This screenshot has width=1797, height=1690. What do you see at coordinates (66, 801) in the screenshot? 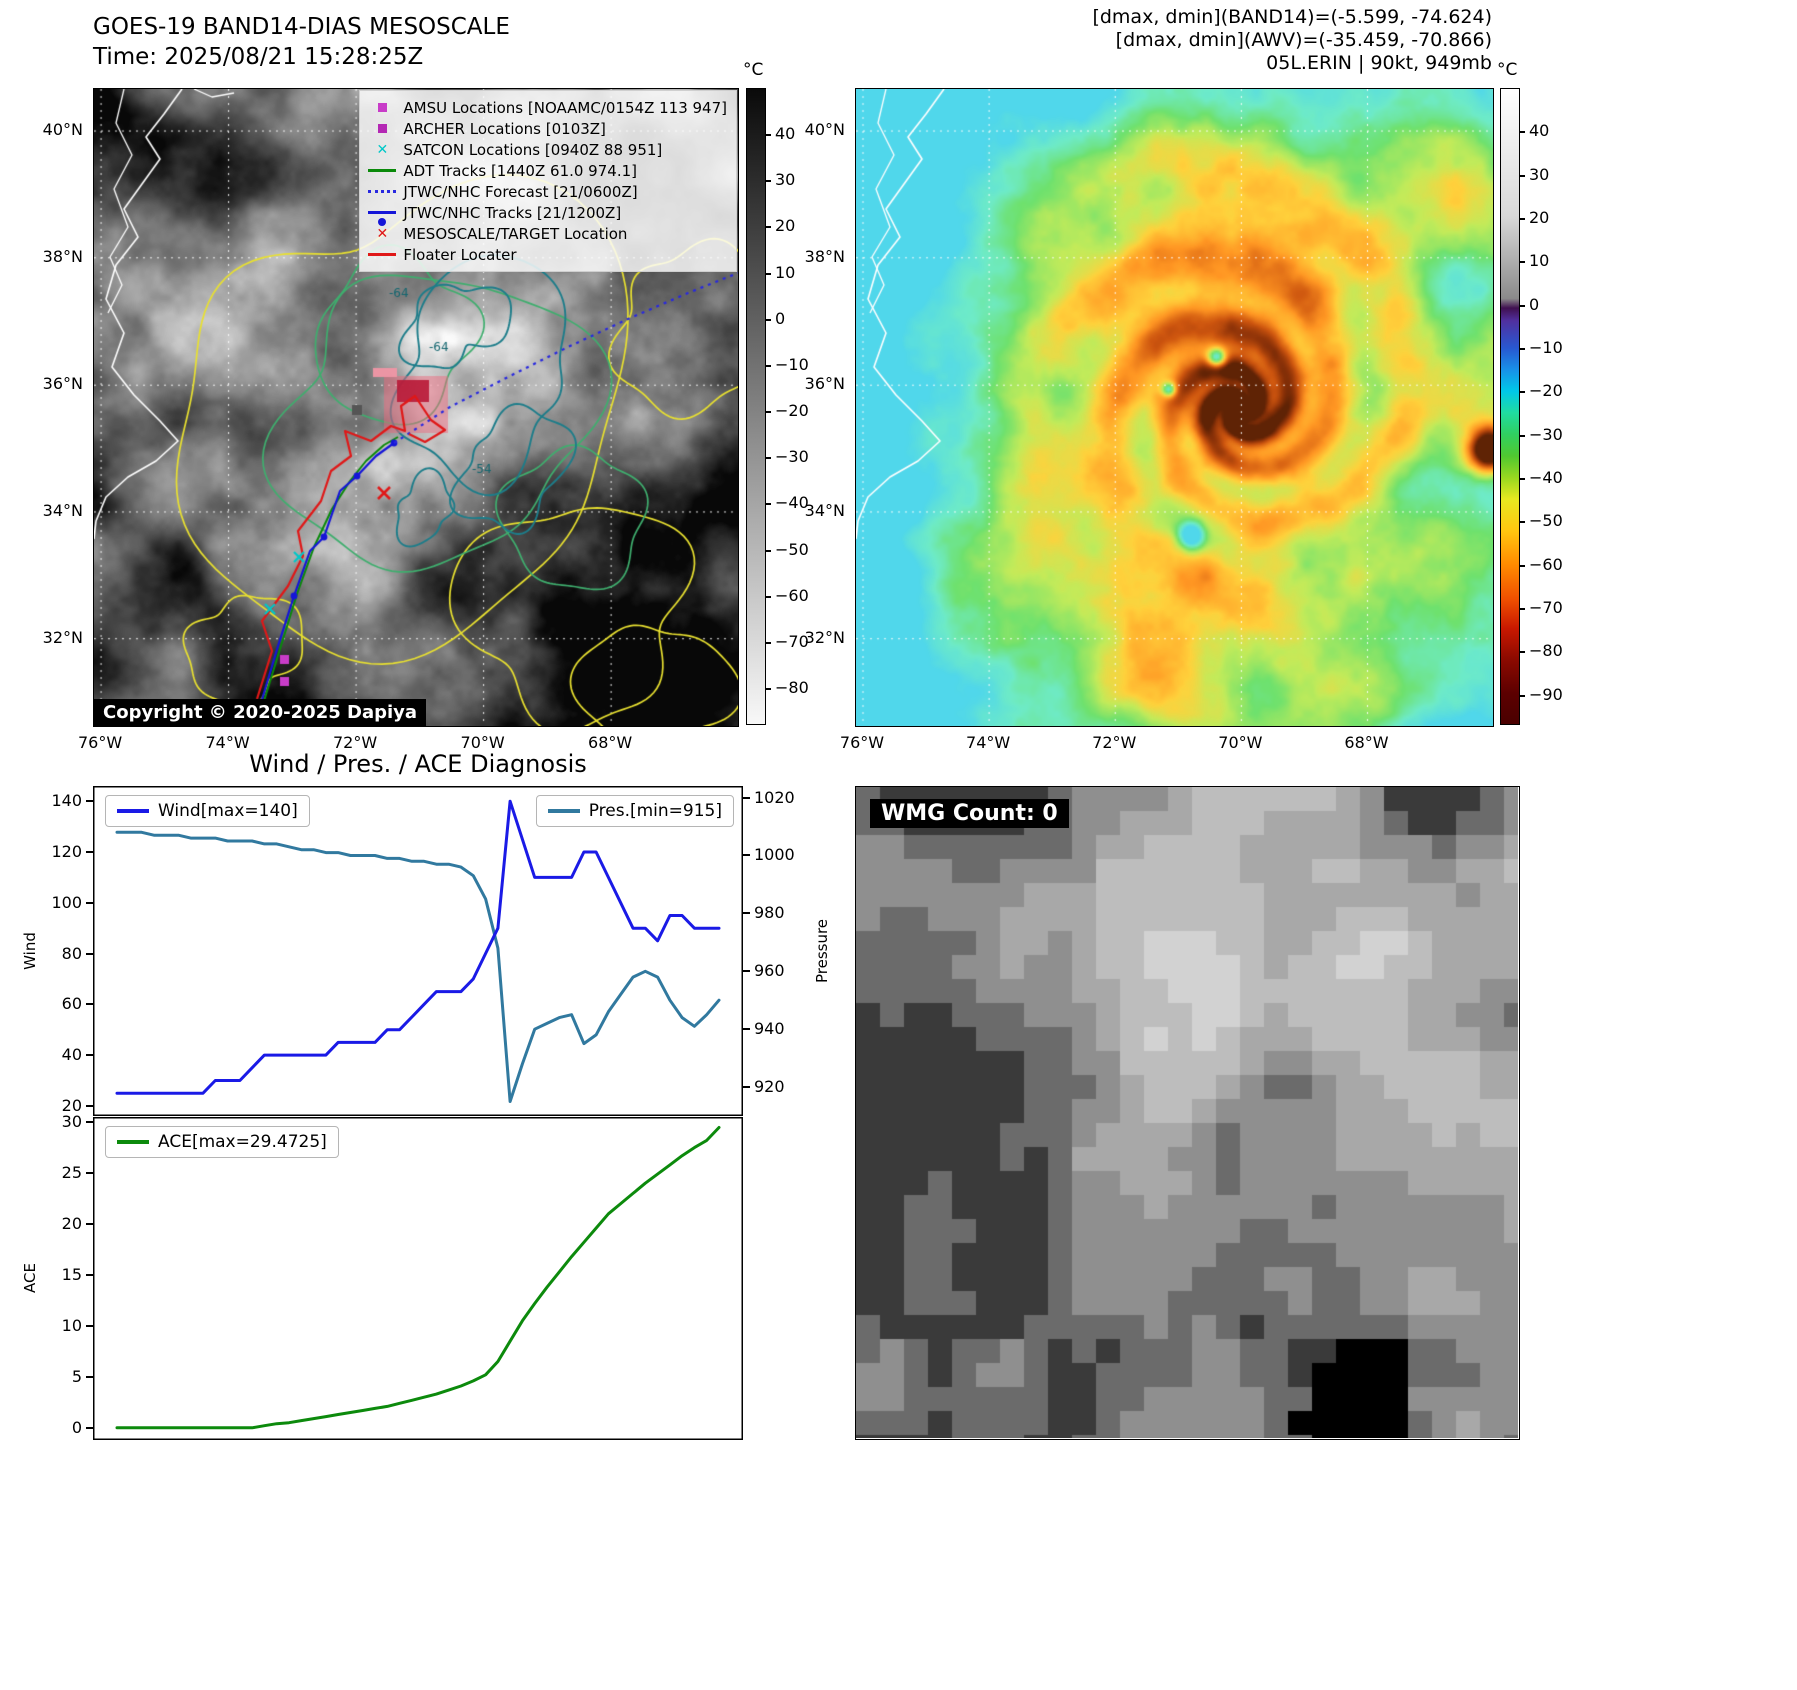
I see `y-tick-label: 140` at bounding box center [66, 801].